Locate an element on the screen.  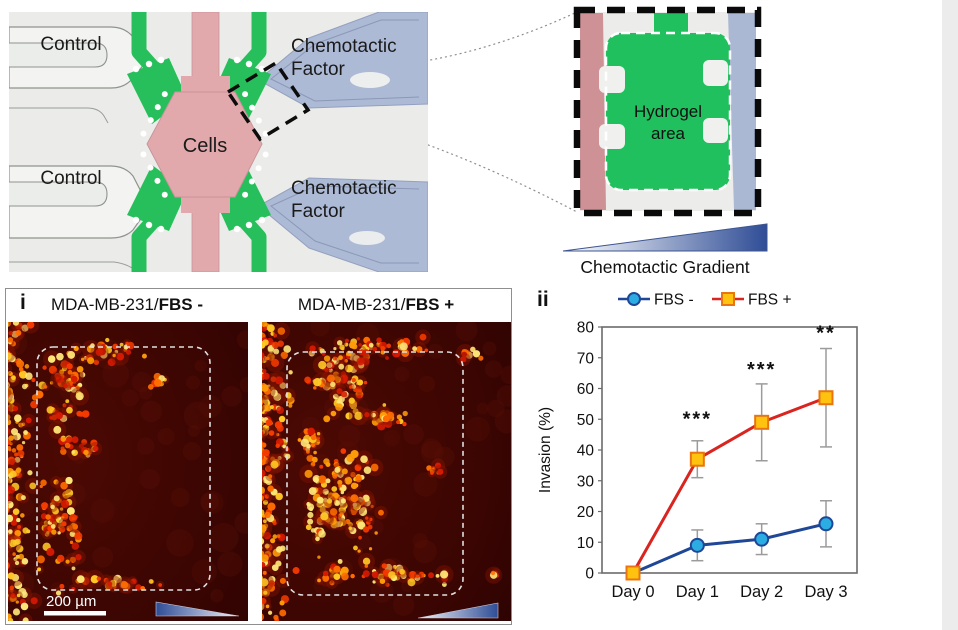
label-hydrogel-line1: Hydrogel is located at coordinates (668, 111).